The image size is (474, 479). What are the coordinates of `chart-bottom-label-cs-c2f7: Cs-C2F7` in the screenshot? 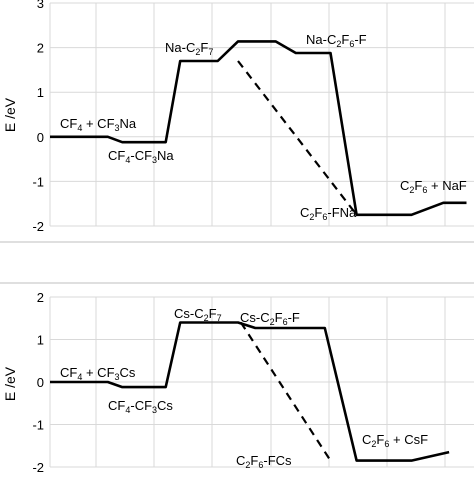 It's located at (198, 314).